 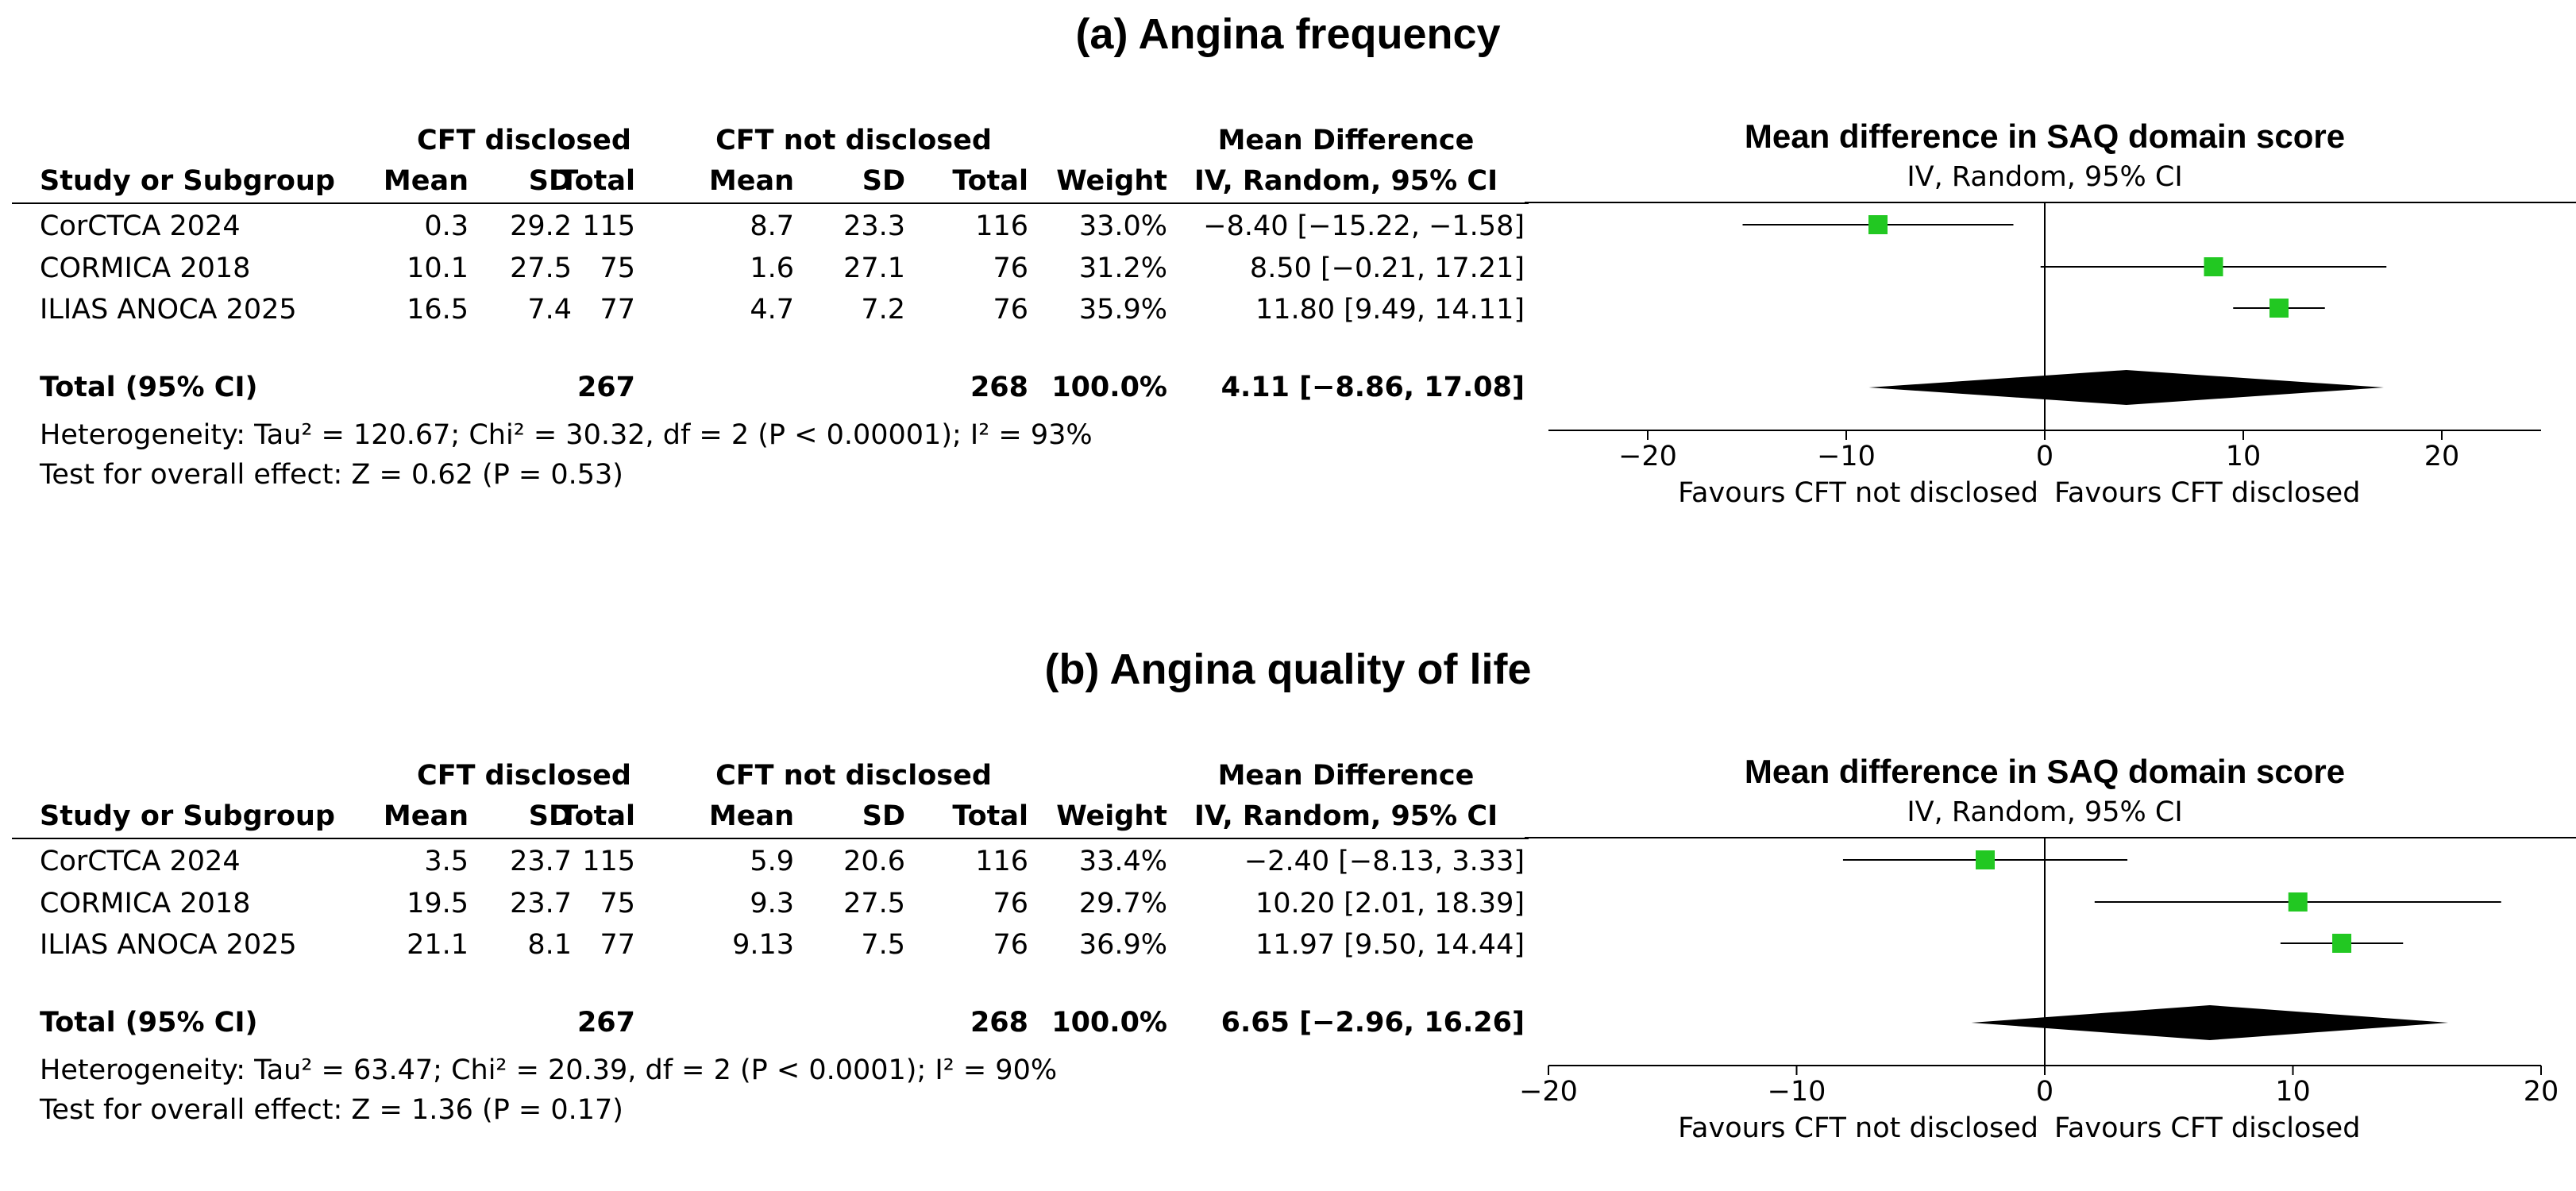 I want to click on total-effect-ci: 4.11 [−8.86, 17.08], so click(x=1373, y=387).